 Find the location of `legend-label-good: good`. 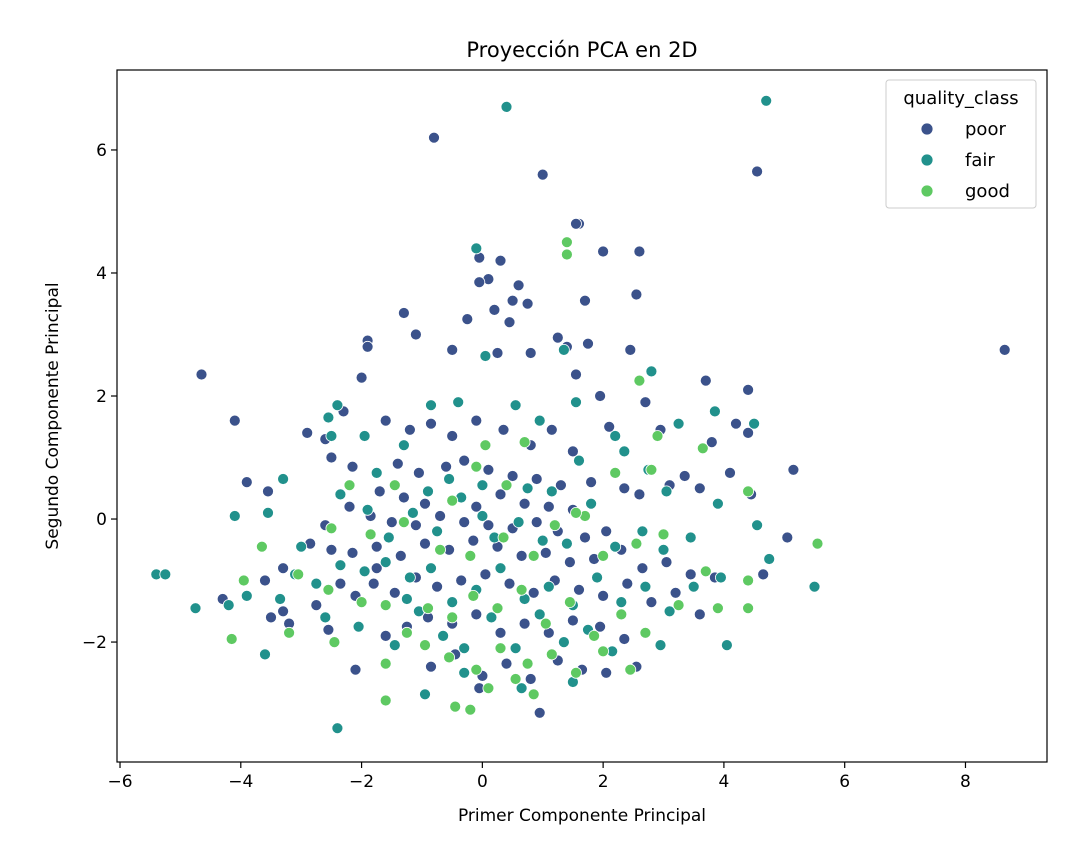

legend-label-good: good is located at coordinates (987, 191).